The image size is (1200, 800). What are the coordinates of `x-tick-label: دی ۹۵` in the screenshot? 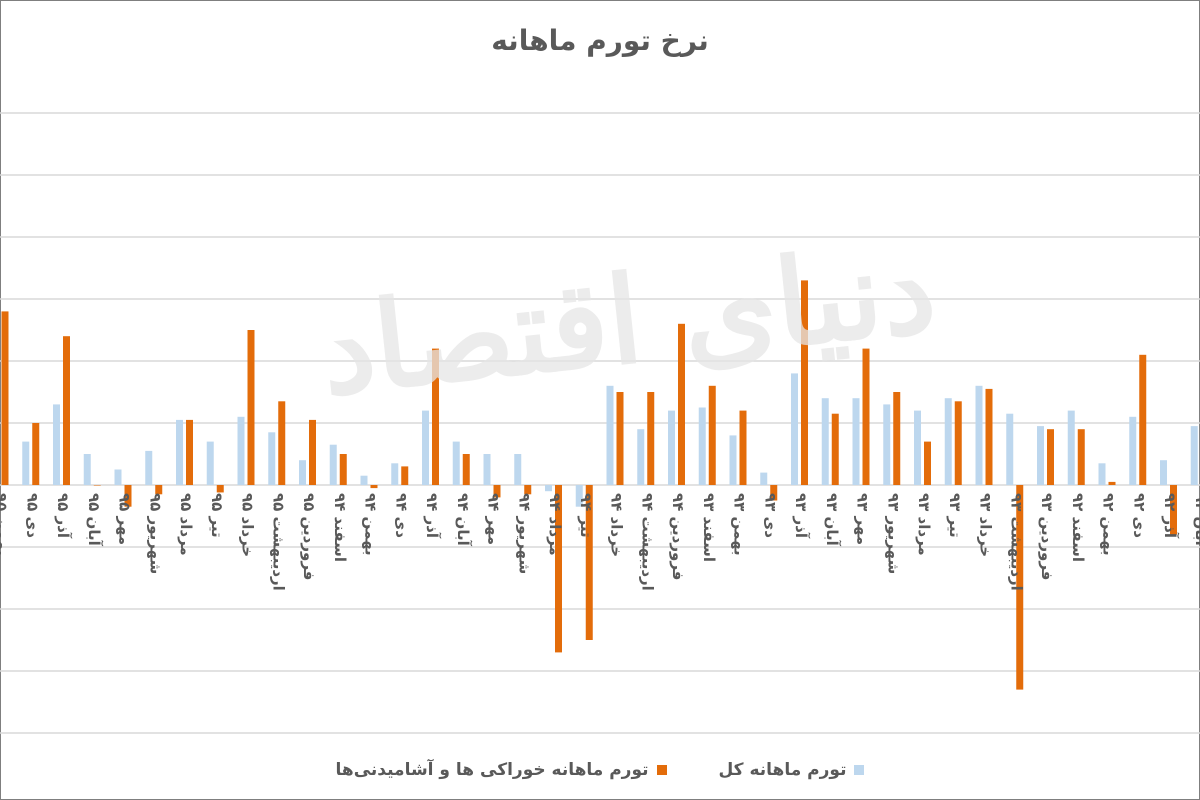 It's located at (32, 515).